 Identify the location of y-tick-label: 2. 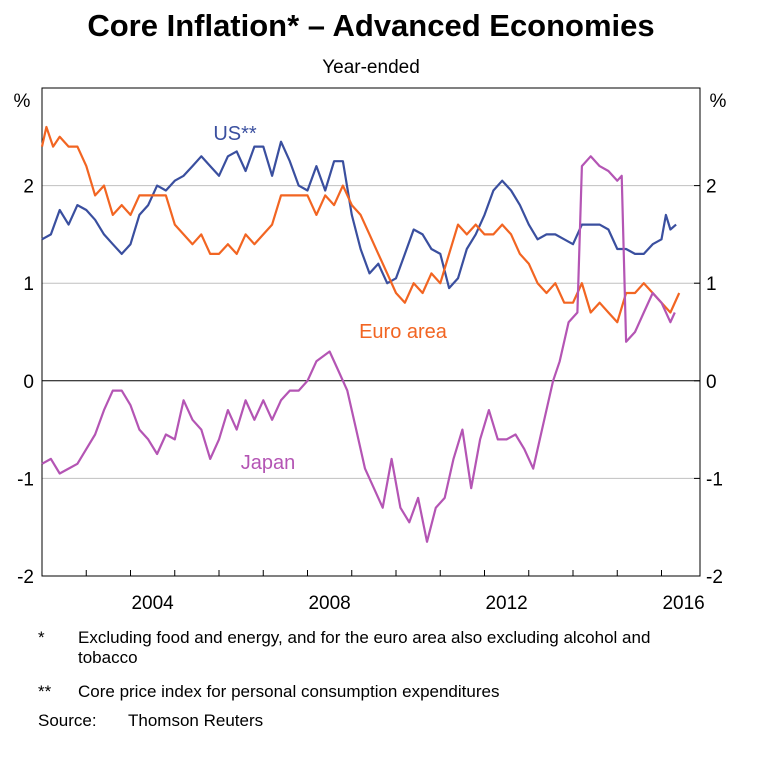
(28, 187).